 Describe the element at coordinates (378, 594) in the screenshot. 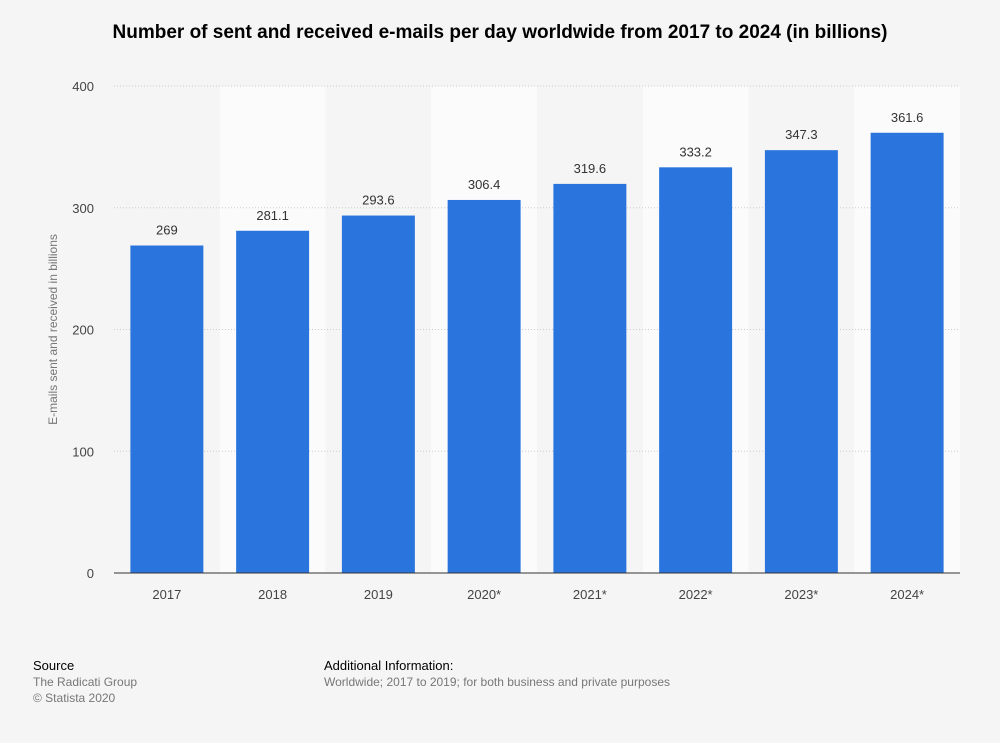

I see `x-tick-label: 2019` at that location.